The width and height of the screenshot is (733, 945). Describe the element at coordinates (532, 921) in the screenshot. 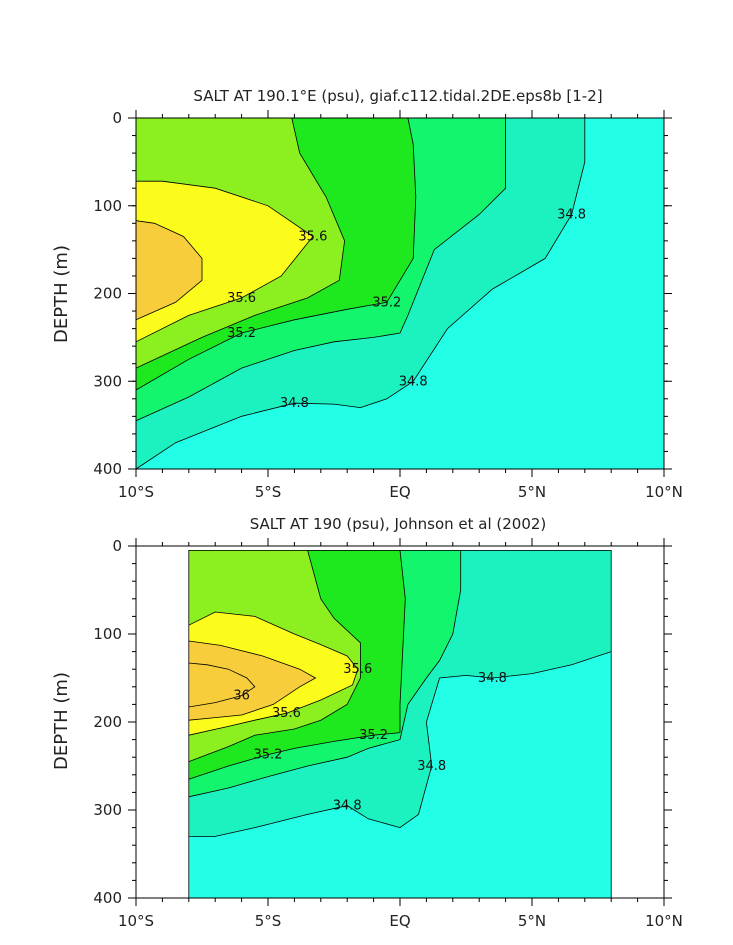

I see `bottom-x-tick-label: 5°N` at that location.